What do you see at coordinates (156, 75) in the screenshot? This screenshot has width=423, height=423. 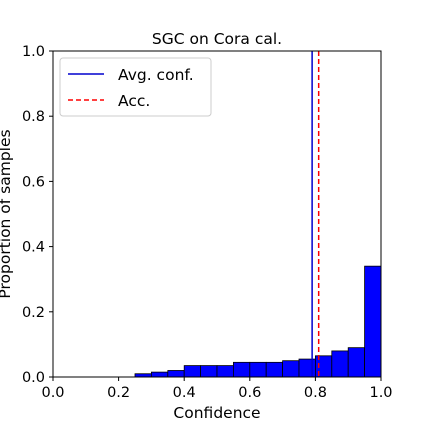 I see `legend-avg-conf-label: Avg. conf.` at bounding box center [156, 75].